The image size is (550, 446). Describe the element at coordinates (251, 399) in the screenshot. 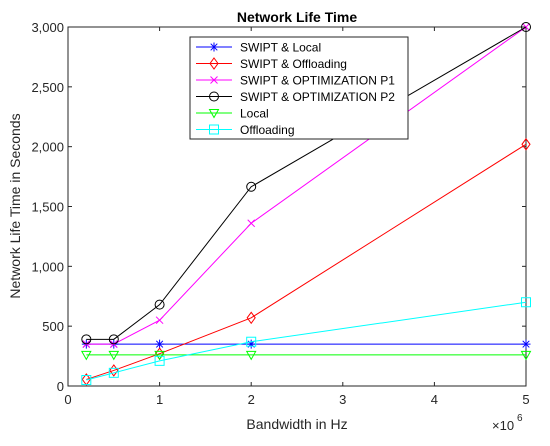

I see `x-tick-label: 2` at that location.